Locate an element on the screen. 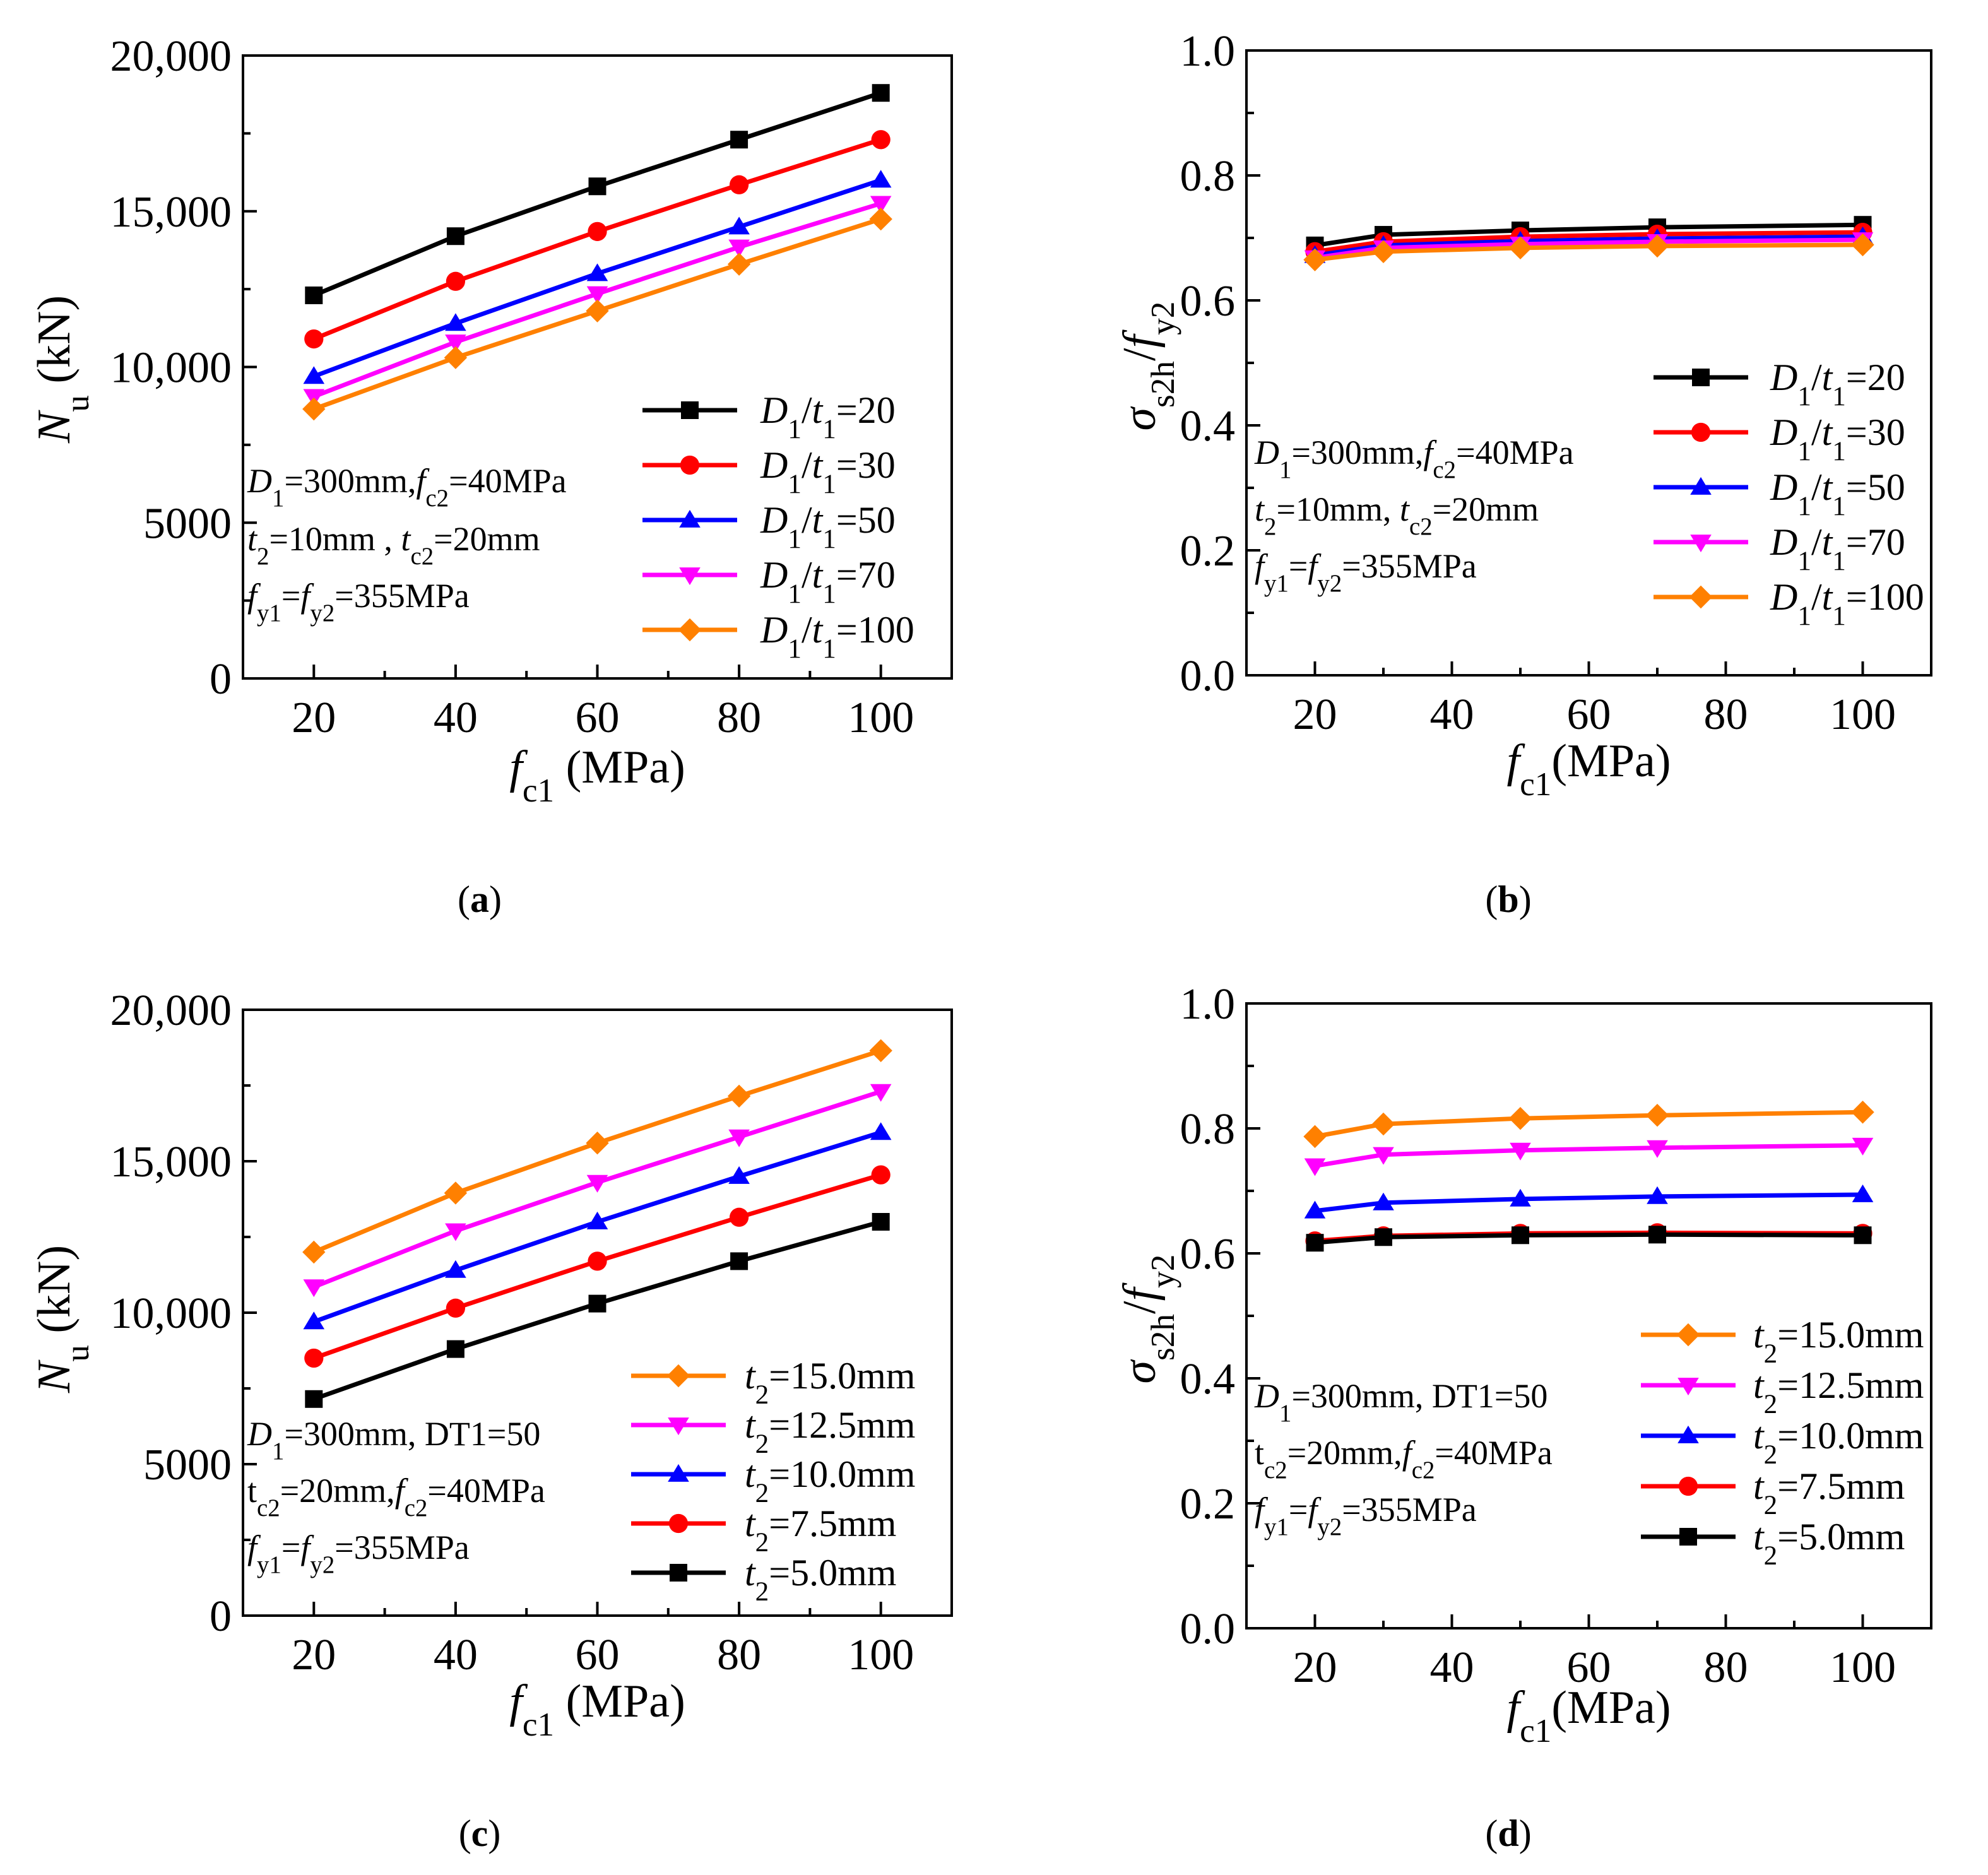 This screenshot has height=1875, width=1988. legend-label: D1/t1=20 is located at coordinates (1837, 384).